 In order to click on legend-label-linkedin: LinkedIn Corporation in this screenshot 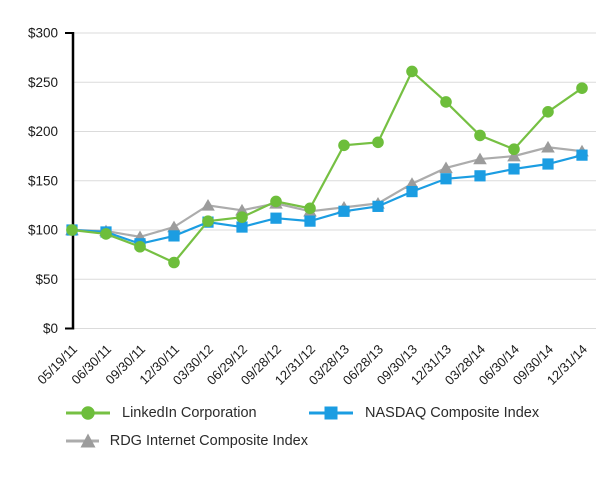, I will do `click(189, 413)`.